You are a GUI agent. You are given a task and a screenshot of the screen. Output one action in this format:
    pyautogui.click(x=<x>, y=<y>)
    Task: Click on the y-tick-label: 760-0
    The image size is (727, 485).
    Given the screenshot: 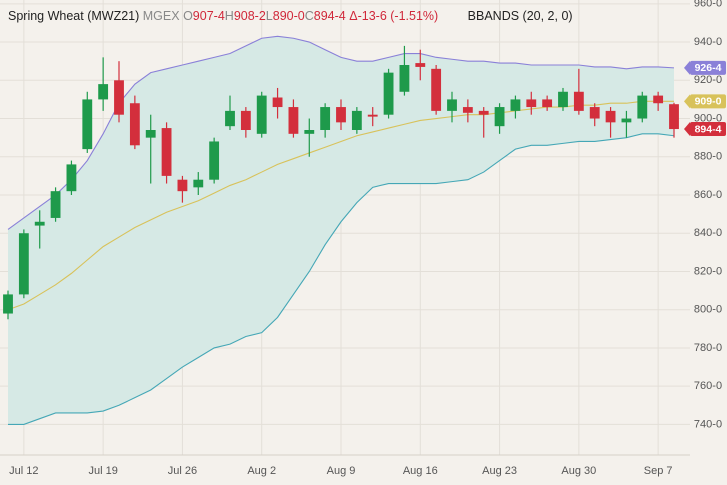 What is the action you would take?
    pyautogui.click(x=708, y=386)
    